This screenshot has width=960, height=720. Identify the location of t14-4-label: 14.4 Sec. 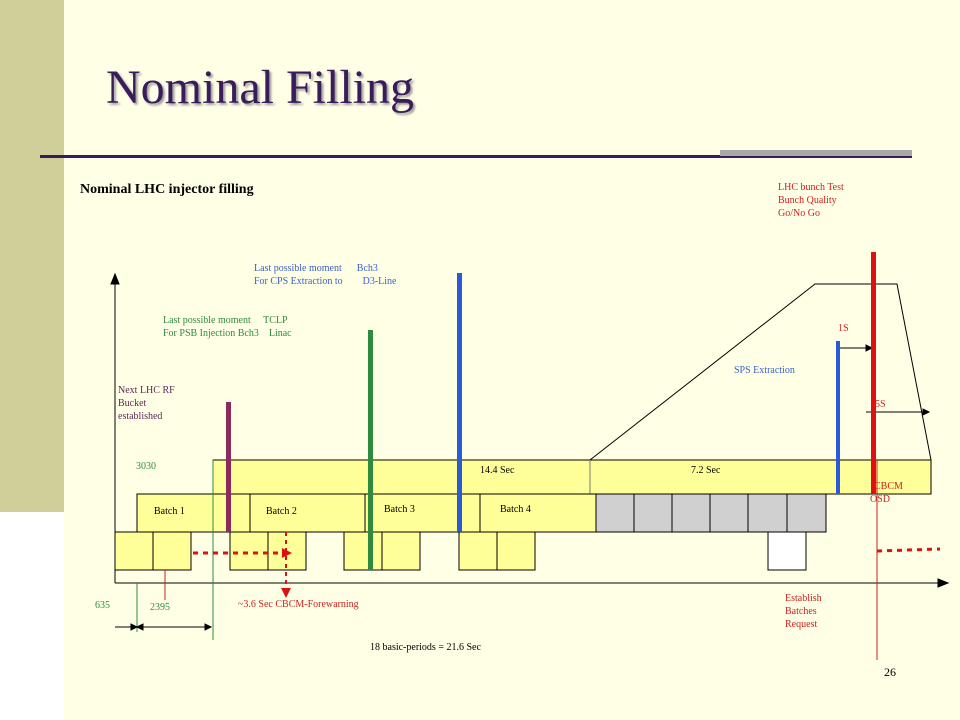
(497, 470).